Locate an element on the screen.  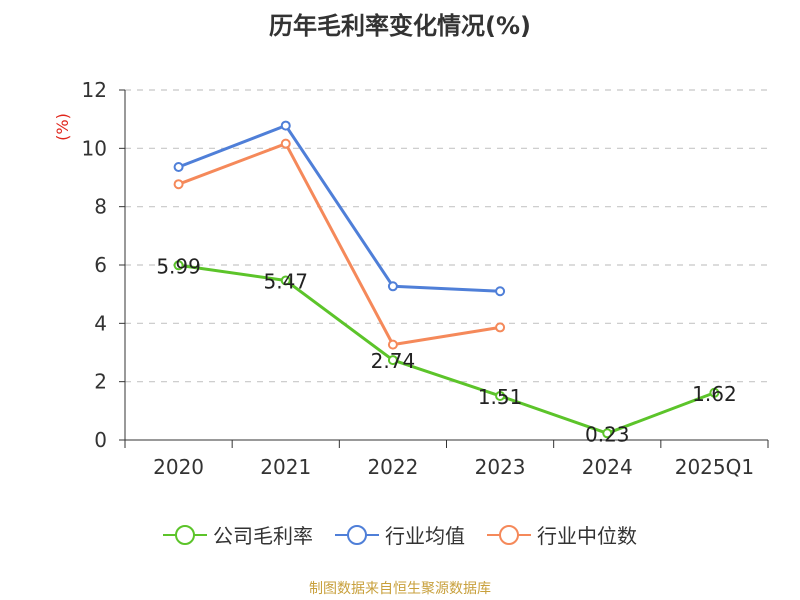
data-point-company-margin-2023 is located at coordinates (500, 395).